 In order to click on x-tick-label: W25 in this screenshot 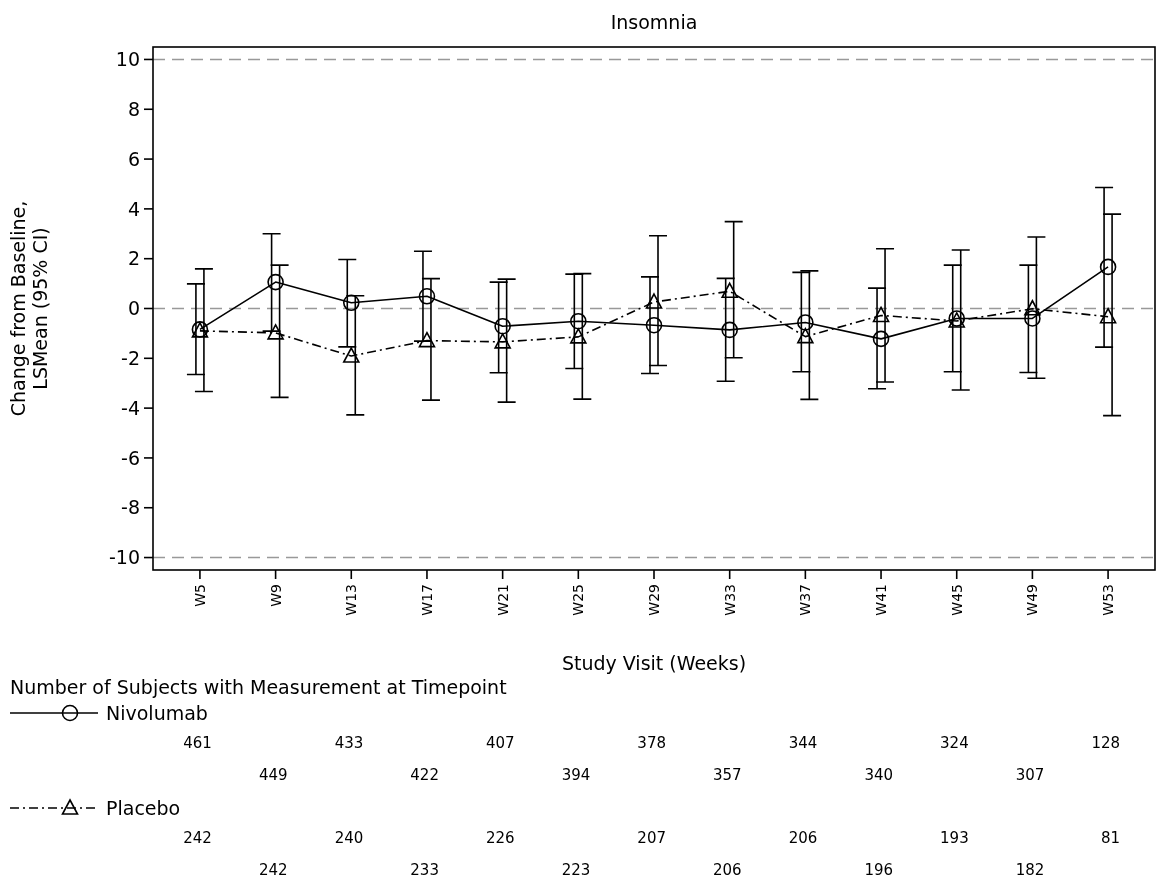, I will do `click(578, 600)`.